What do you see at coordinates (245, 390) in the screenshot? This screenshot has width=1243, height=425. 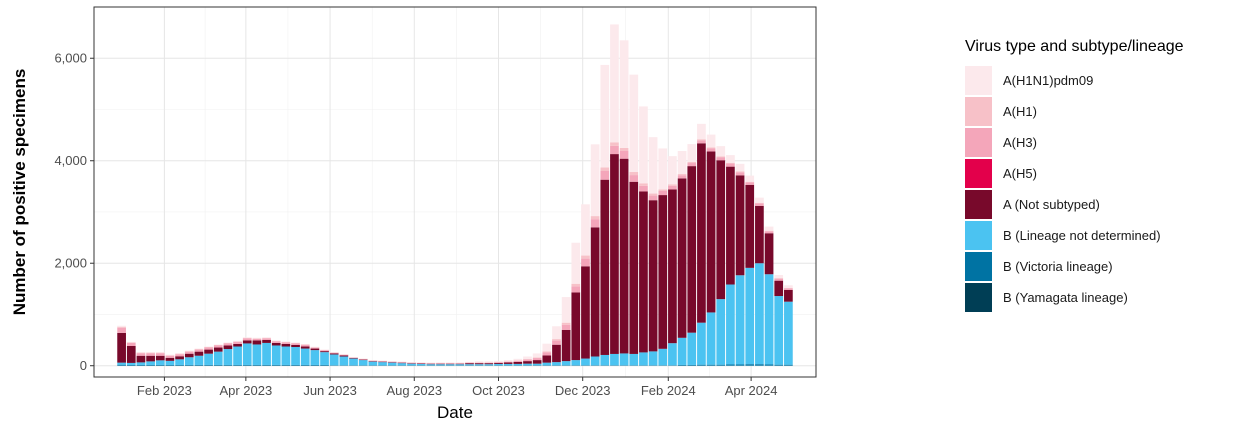 I see `x-tick-label: Apr 2023` at bounding box center [245, 390].